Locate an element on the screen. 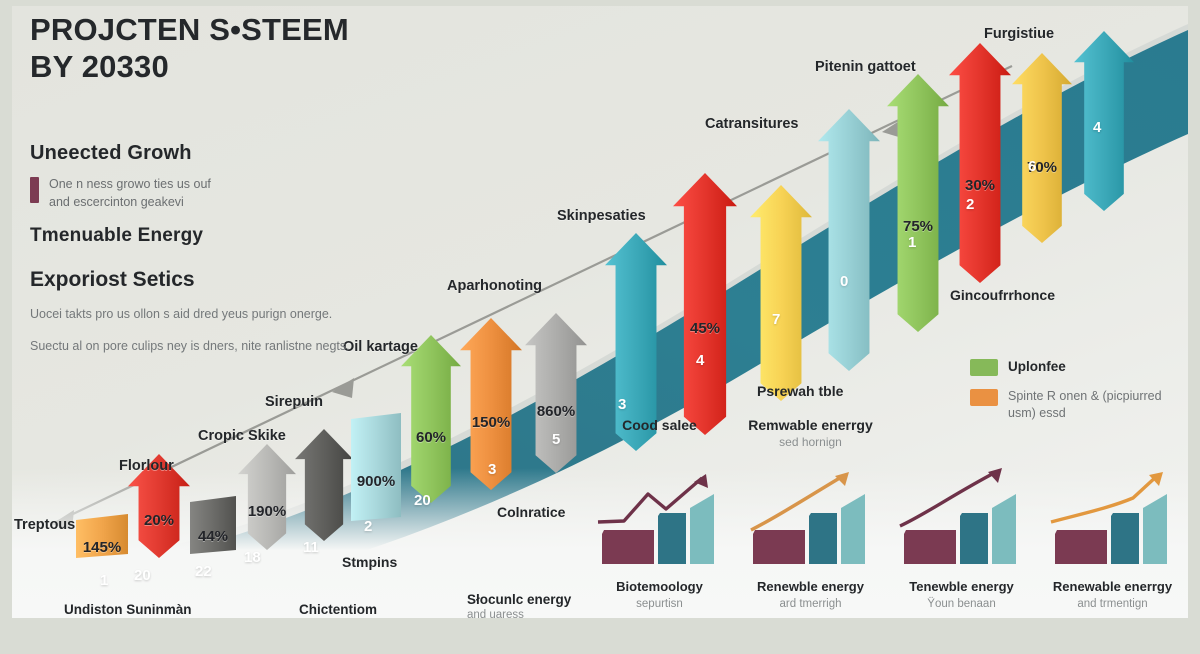 This screenshot has height=654, width=1200. legend-label: Spinte R onen & (picpiurred usm) essd is located at coordinates (1085, 405).